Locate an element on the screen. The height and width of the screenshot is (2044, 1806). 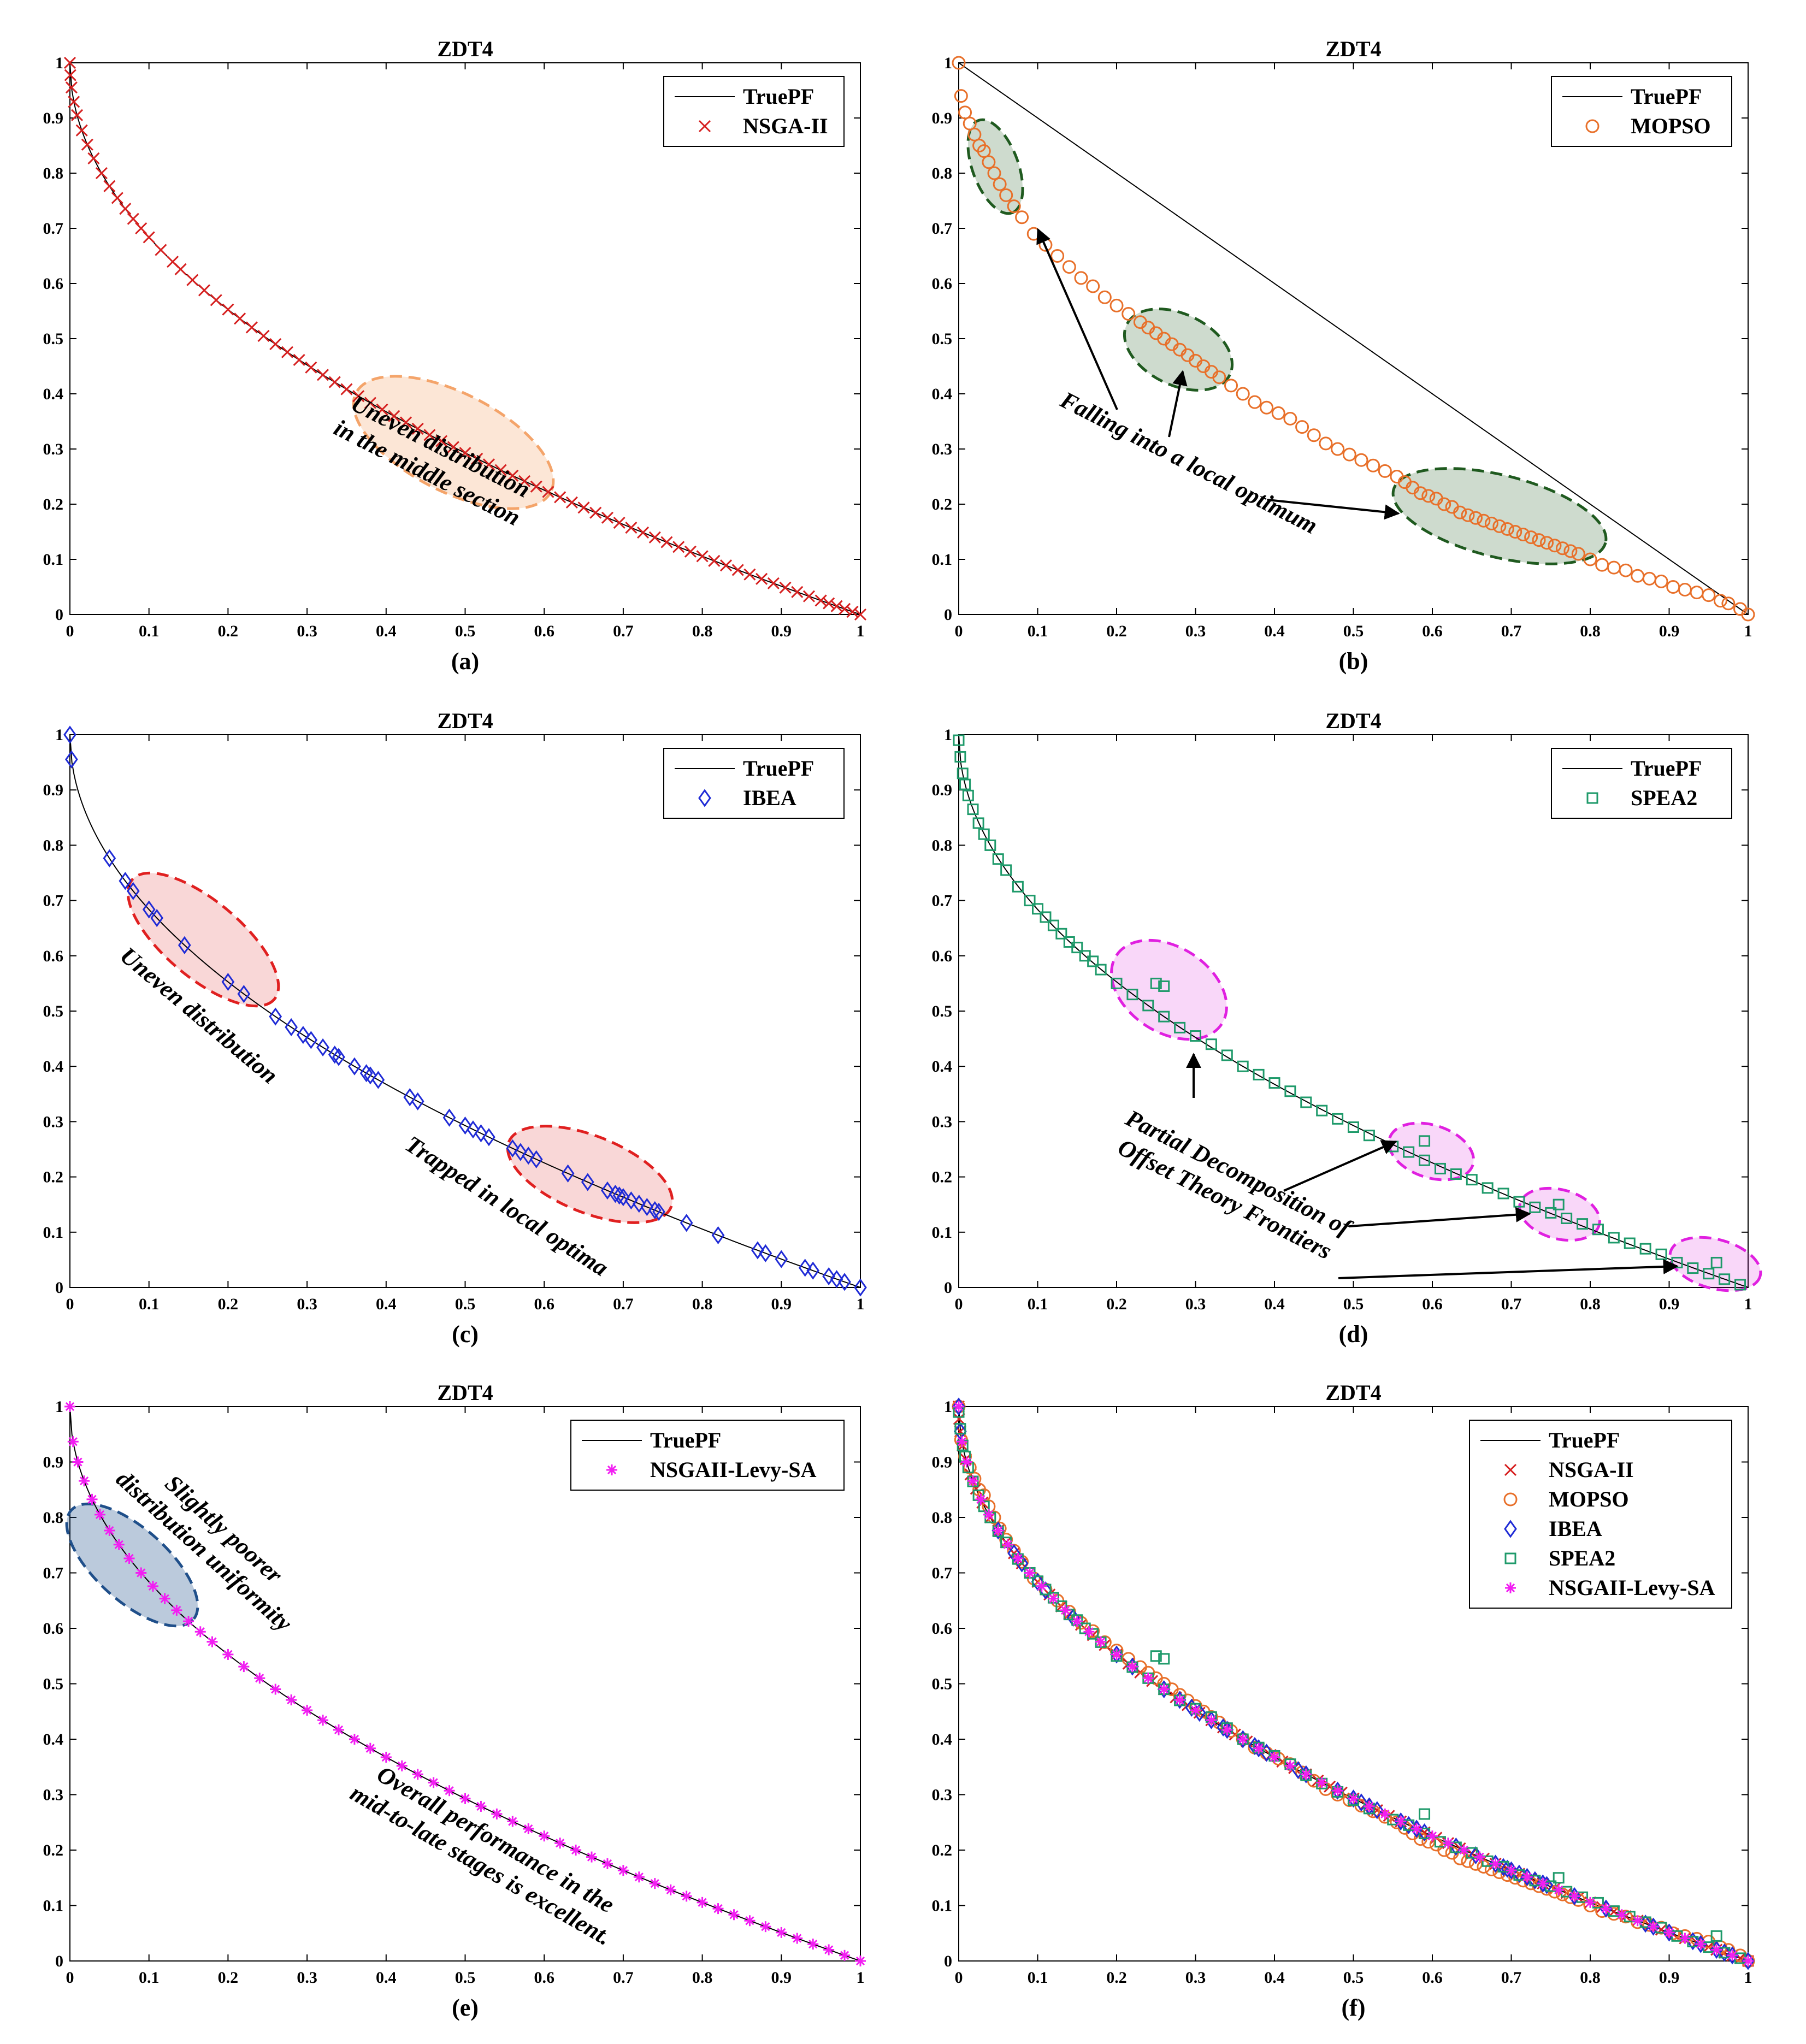
legend-label: TruePF is located at coordinates (685, 1440).